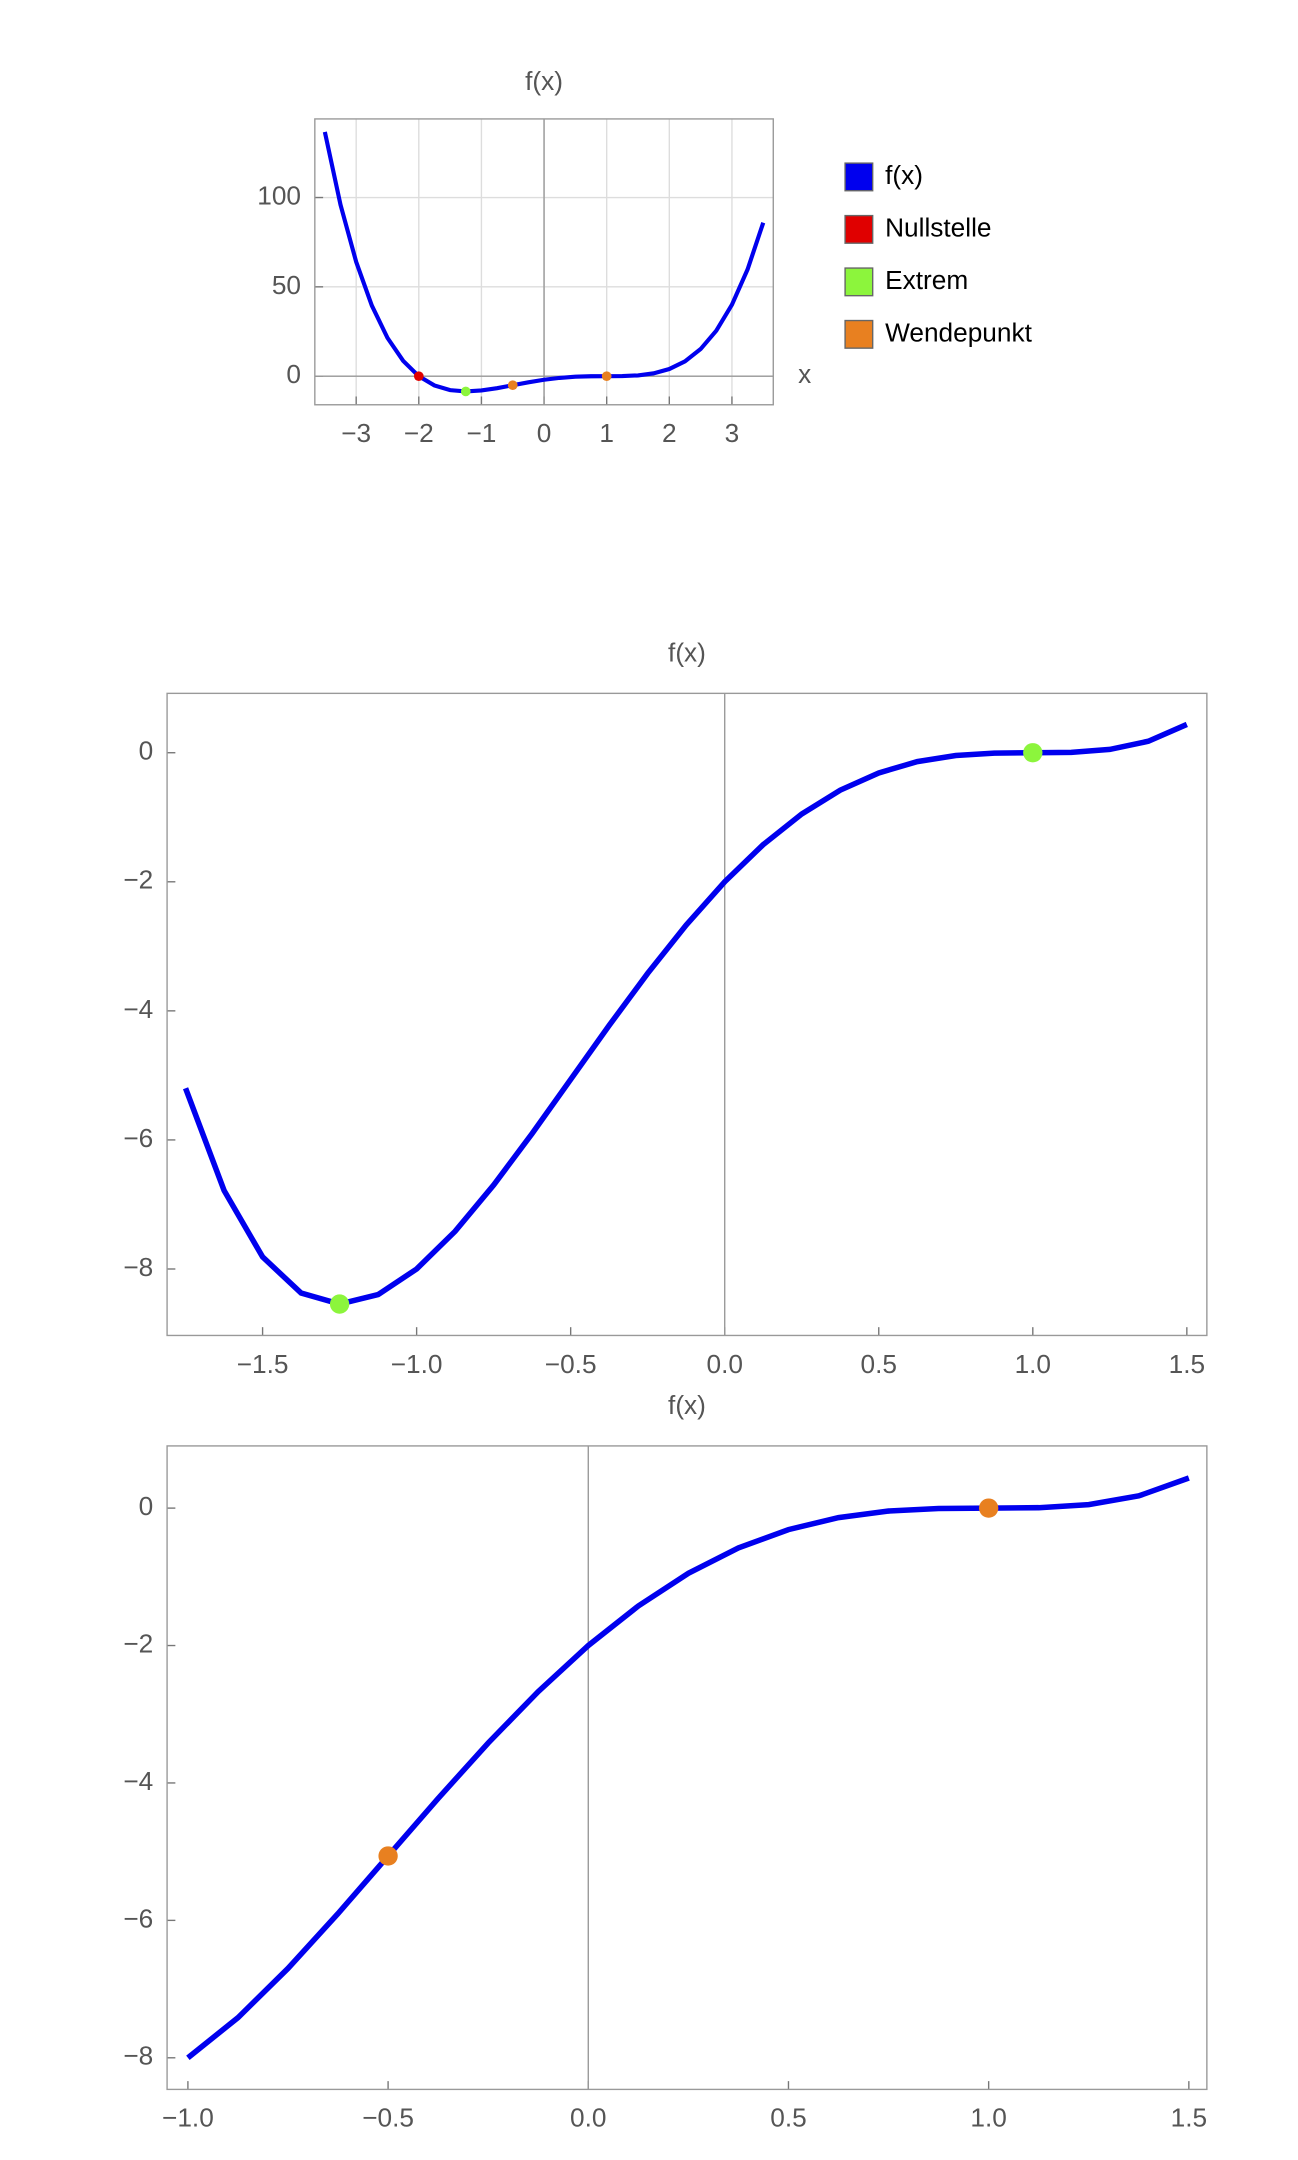 This screenshot has width=1298, height=2160. What do you see at coordinates (263, 1364) in the screenshot?
I see `x-tick-label: −1.5` at bounding box center [263, 1364].